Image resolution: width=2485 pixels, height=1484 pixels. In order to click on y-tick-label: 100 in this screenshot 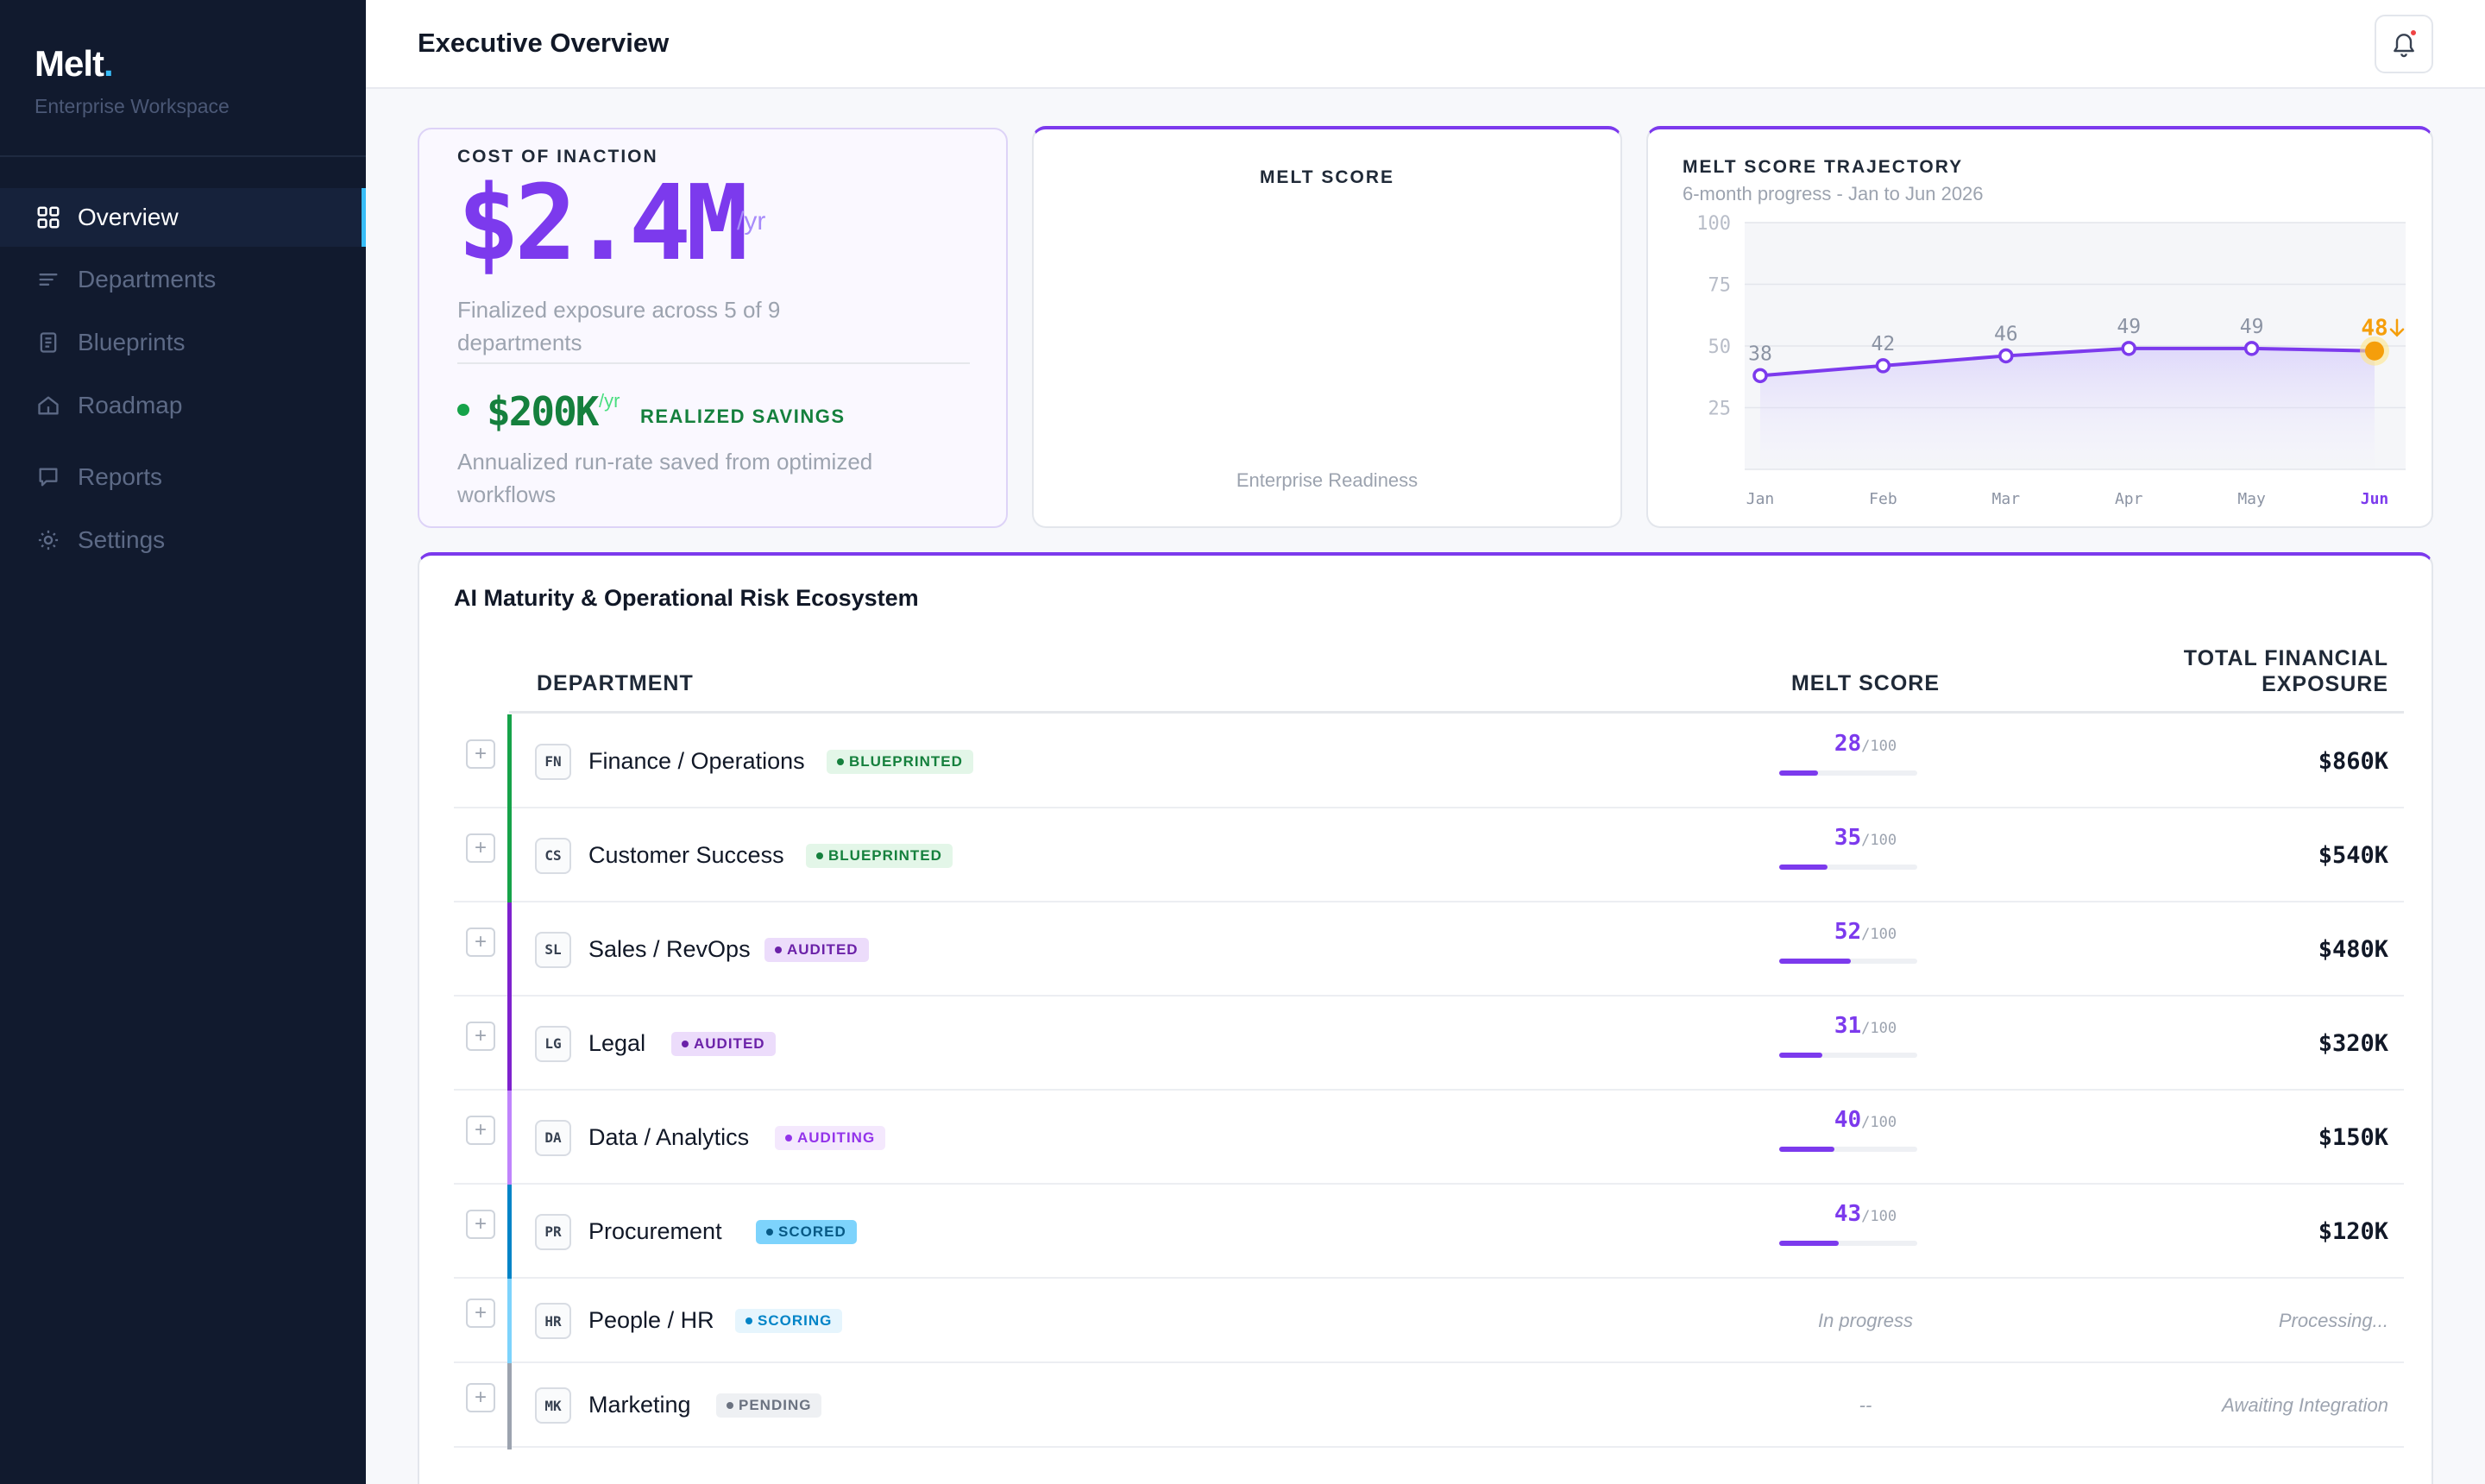, I will do `click(1713, 224)`.